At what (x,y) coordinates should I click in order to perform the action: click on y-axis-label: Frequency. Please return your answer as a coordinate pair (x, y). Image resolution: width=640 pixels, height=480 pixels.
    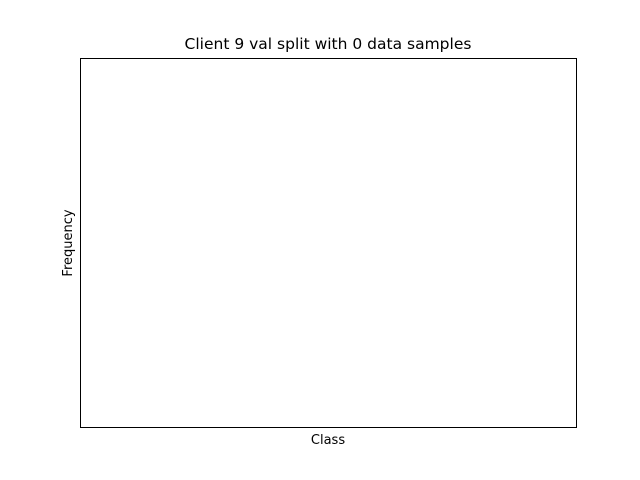
    Looking at the image, I should click on (68, 242).